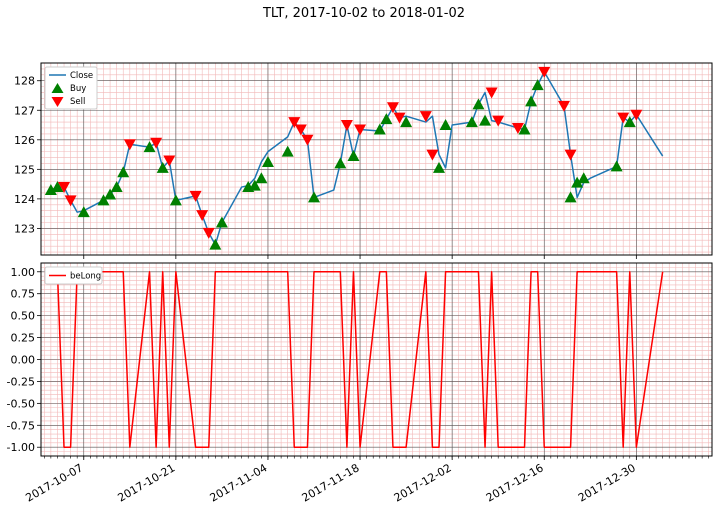 Image resolution: width=720 pixels, height=508 pixels. I want to click on price-legend: Close Buy Sell, so click(71, 88).